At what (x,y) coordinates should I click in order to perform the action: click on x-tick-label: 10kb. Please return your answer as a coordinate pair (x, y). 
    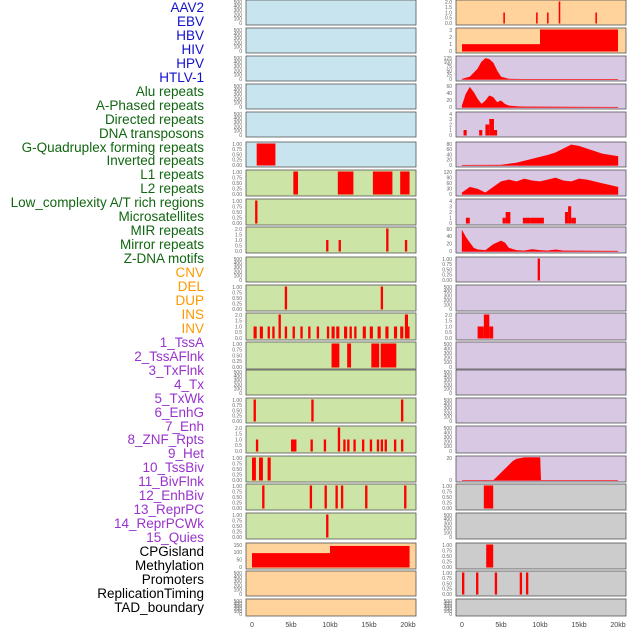
    Looking at the image, I should click on (539, 625).